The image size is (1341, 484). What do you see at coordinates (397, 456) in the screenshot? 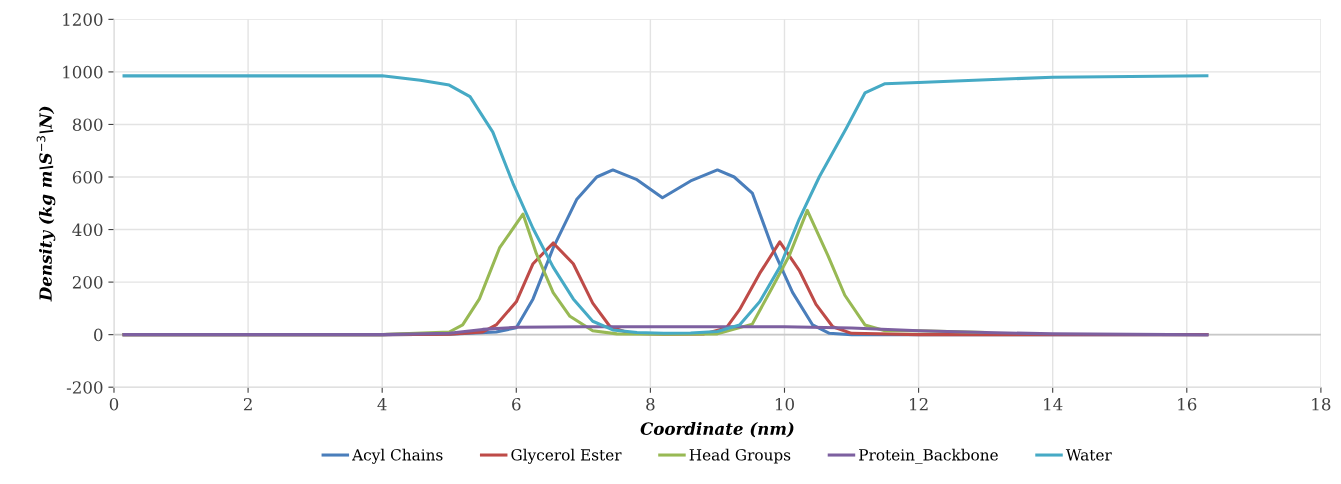
I see `legend-label: Acyl Chains` at bounding box center [397, 456].